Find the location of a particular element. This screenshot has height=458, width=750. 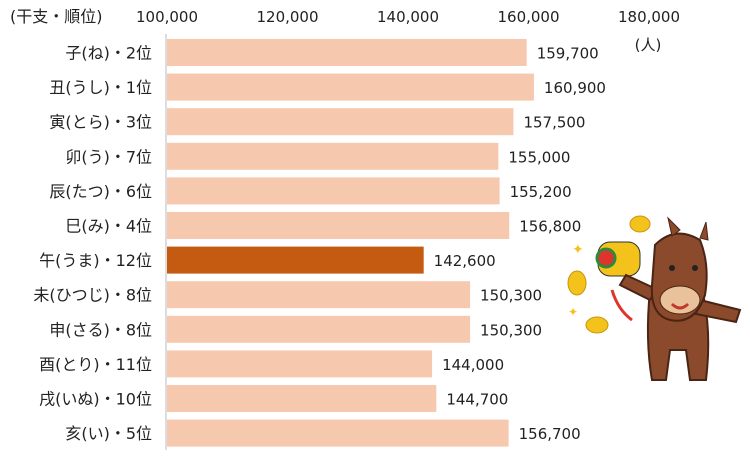

category-label: 子(ね)・2位 is located at coordinates (108, 53).